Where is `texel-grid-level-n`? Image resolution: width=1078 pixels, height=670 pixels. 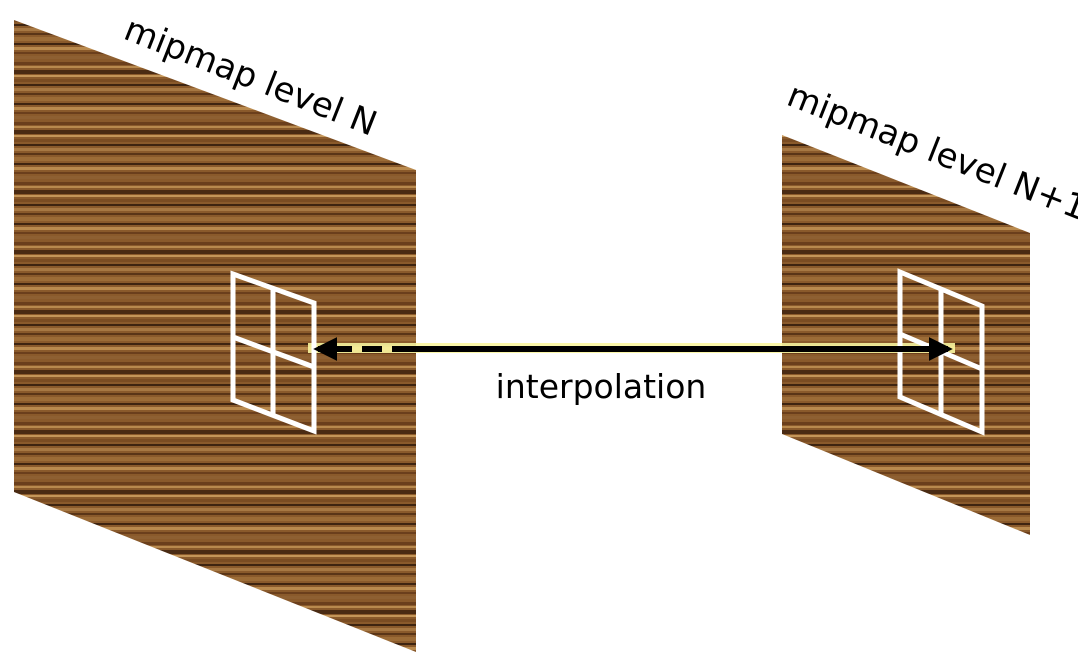 texel-grid-level-n is located at coordinates (273, 352).